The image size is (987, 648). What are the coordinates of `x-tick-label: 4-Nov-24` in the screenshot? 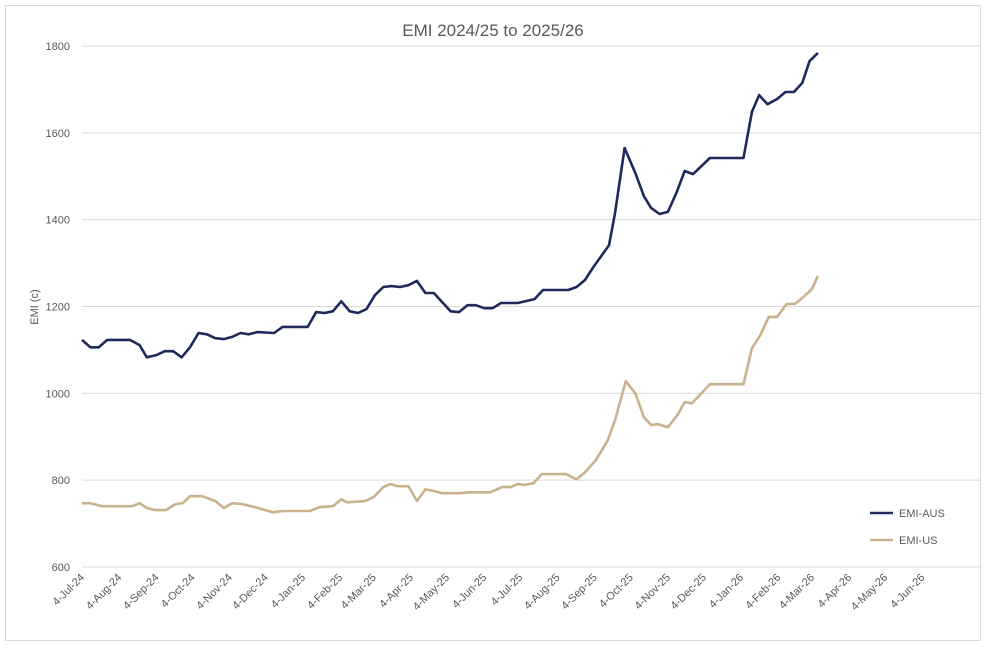 It's located at (214, 592).